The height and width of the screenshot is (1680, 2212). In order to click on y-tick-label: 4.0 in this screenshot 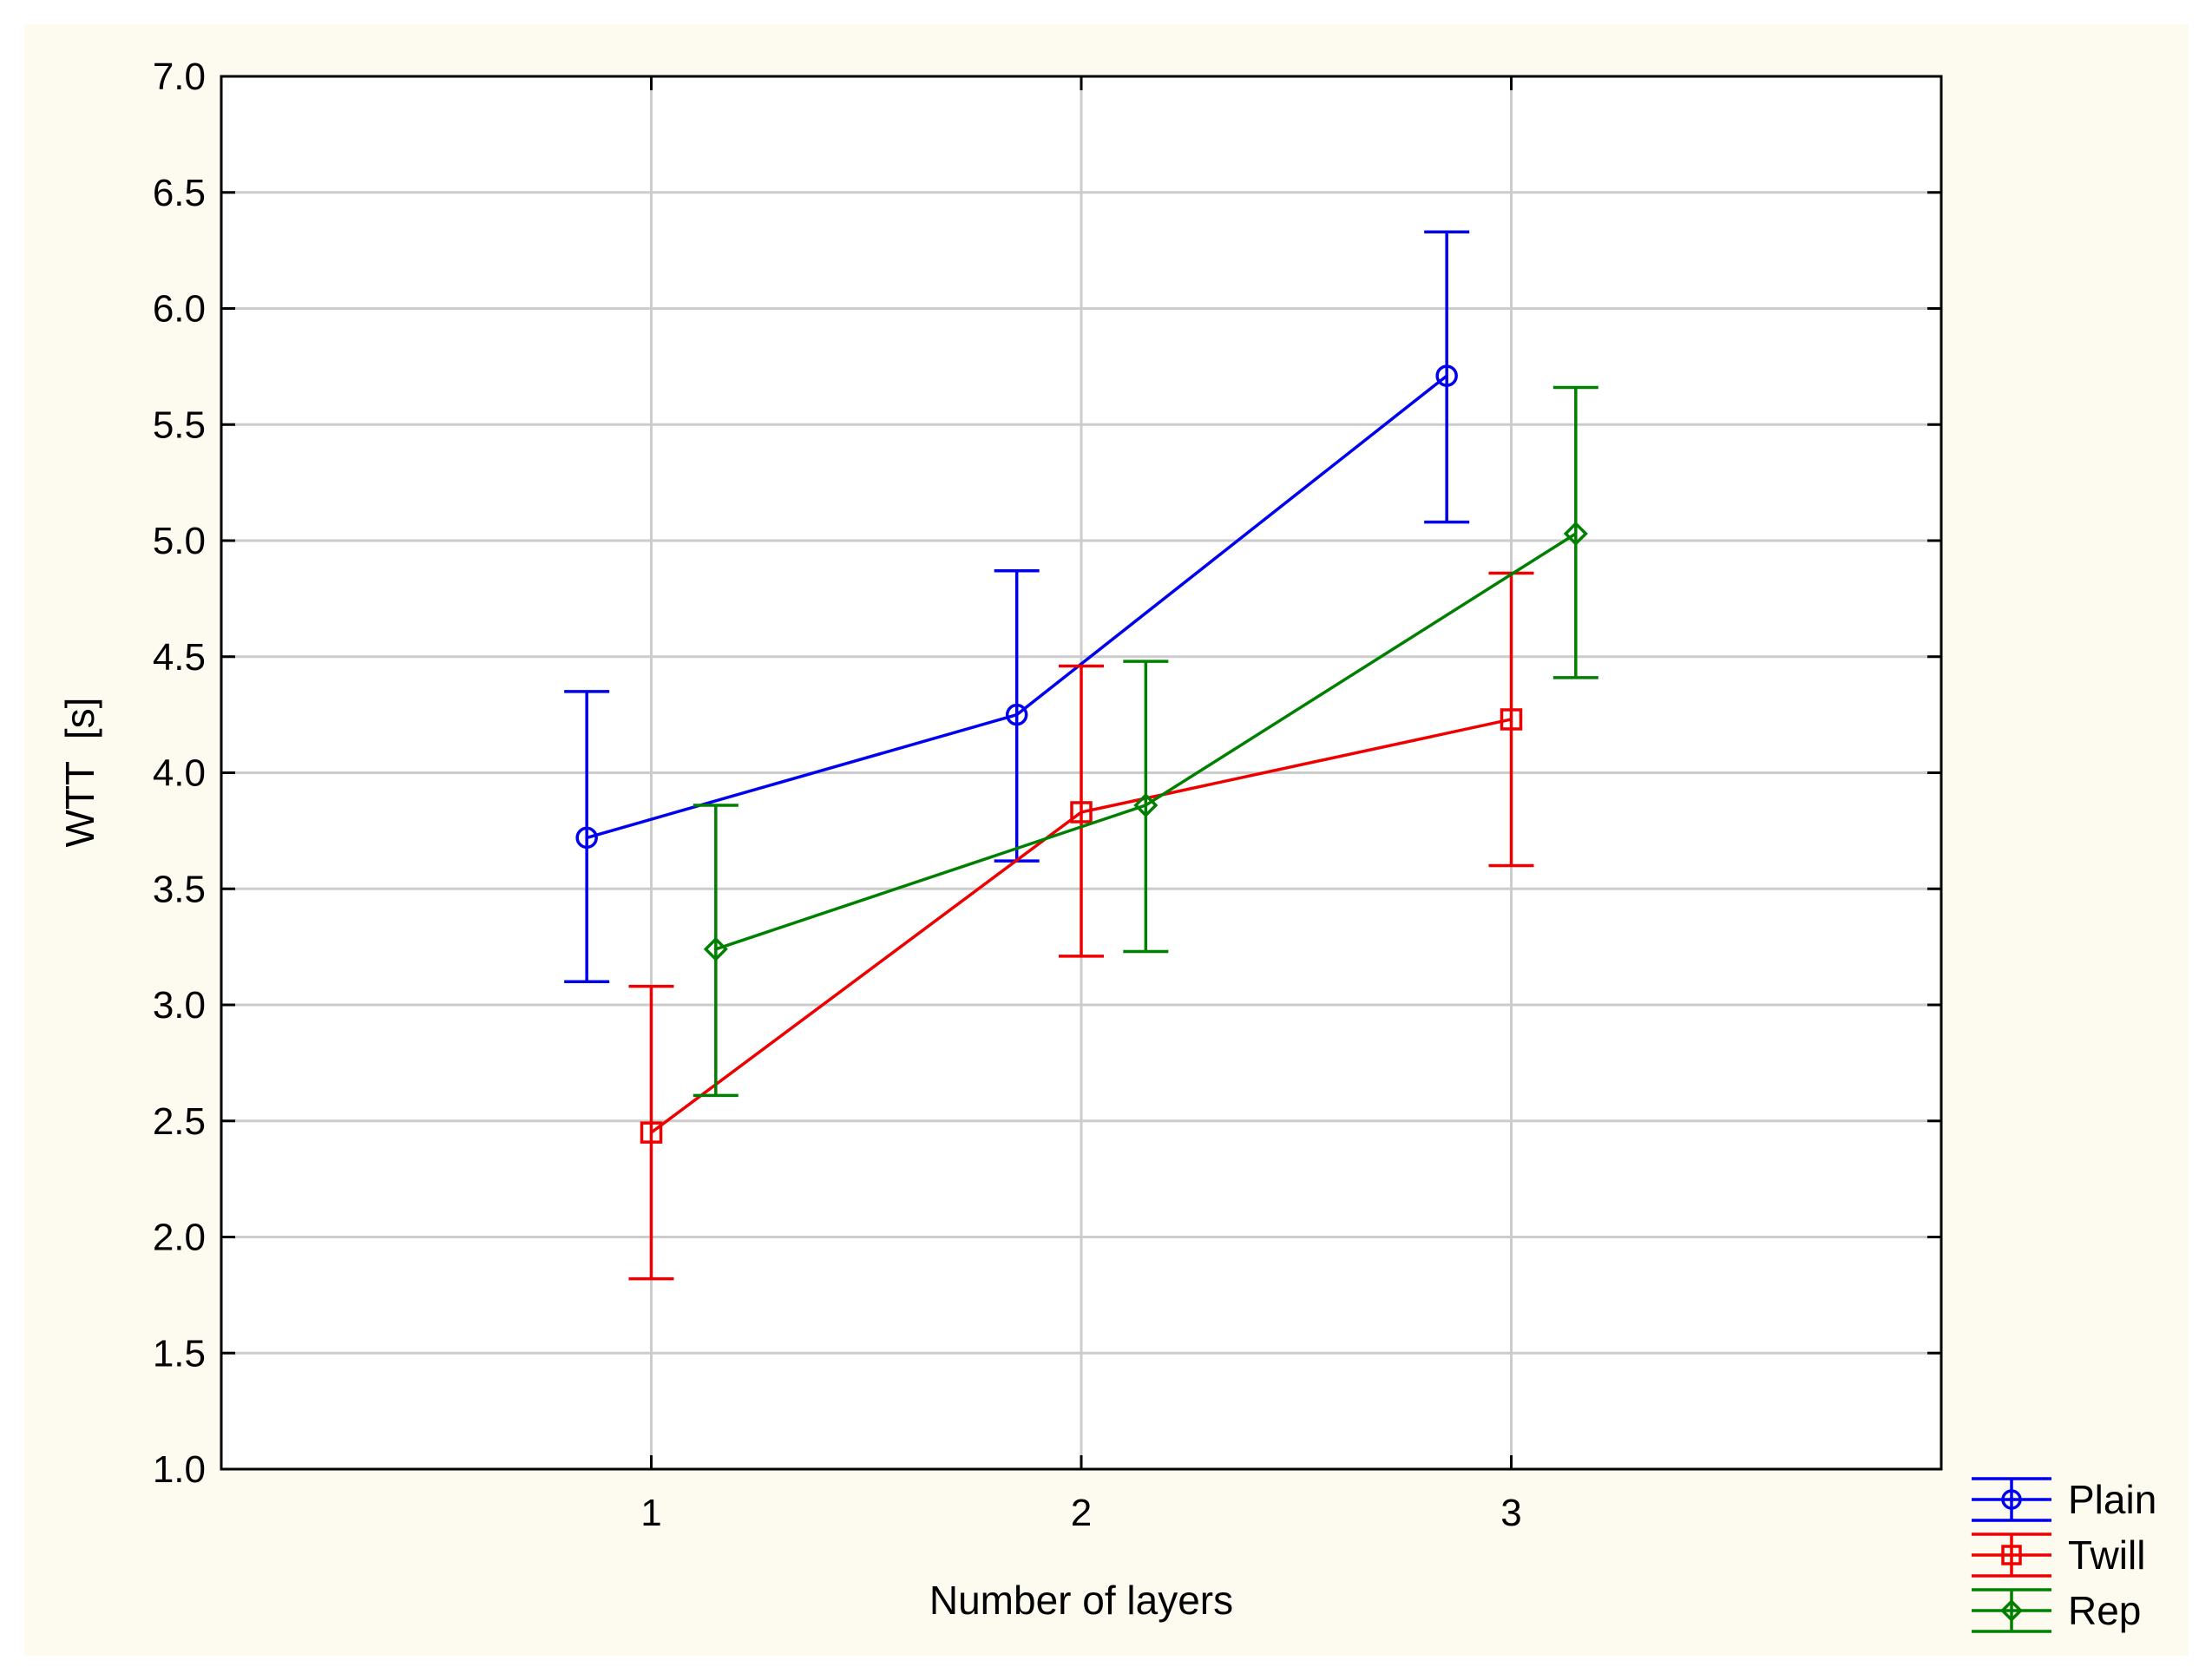, I will do `click(179, 773)`.